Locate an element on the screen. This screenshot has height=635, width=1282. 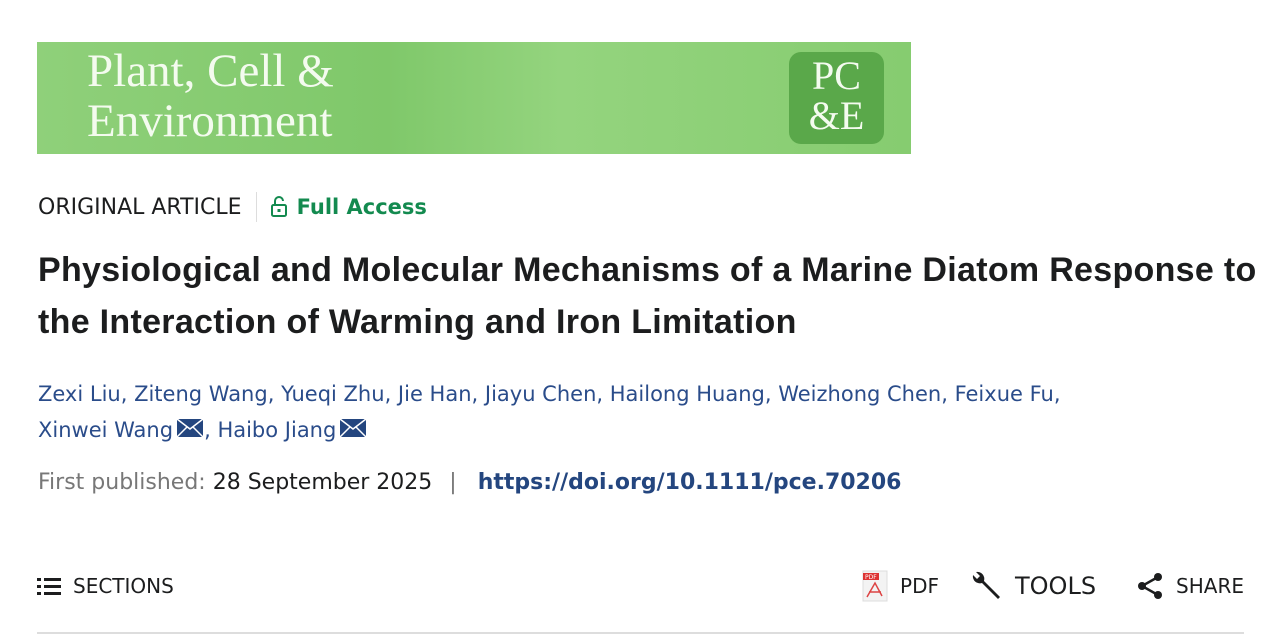
tools-label: TOOLS is located at coordinates (1056, 586).